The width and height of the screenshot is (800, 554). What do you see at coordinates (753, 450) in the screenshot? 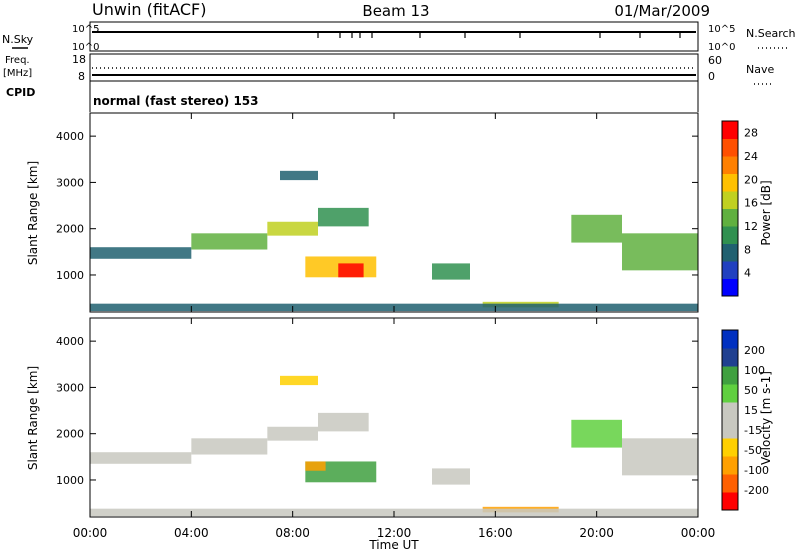
I see `velocity-colorbar-tick-label: -50` at bounding box center [753, 450].